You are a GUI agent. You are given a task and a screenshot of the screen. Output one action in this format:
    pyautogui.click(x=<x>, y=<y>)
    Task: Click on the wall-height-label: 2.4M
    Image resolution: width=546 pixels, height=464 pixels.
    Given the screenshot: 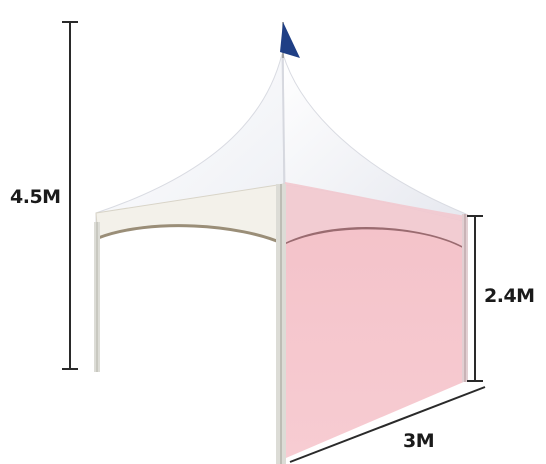 What is the action you would take?
    pyautogui.click(x=509, y=296)
    